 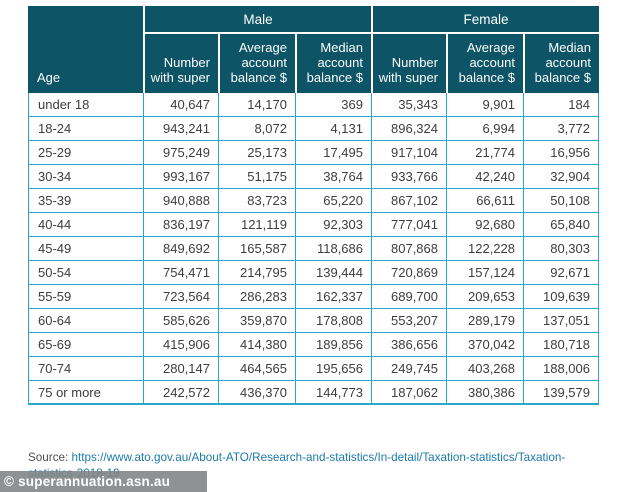 I want to click on value-cell: 6,994, so click(x=484, y=129).